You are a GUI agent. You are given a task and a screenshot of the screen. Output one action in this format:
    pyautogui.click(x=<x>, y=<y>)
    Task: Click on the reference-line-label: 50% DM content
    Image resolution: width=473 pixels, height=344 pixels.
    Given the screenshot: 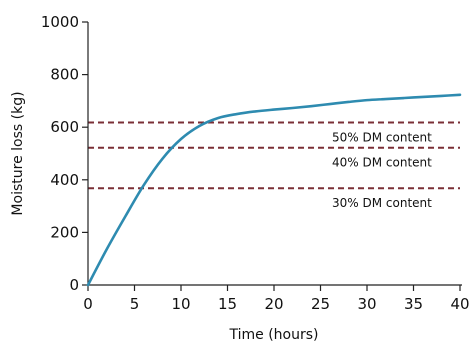 What is the action you would take?
    pyautogui.click(x=382, y=137)
    